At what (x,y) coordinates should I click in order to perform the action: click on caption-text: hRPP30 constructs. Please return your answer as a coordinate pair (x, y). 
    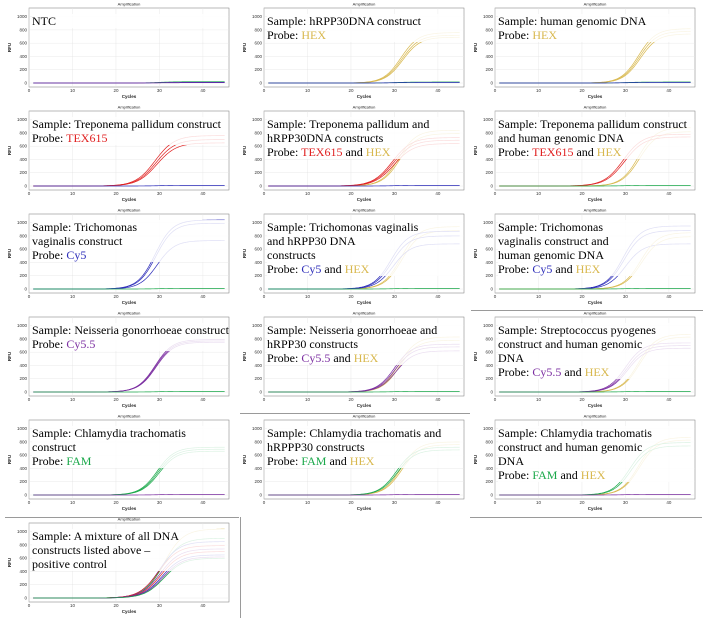
    Looking at the image, I should click on (313, 344).